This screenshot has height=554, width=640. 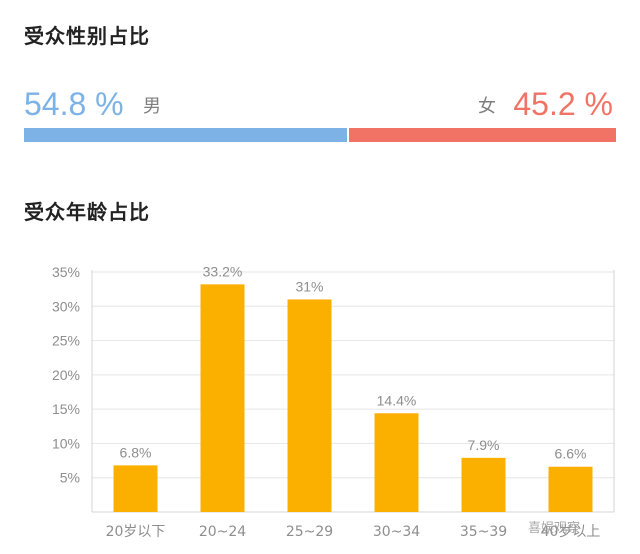 I want to click on y-tick-label: 20%, so click(x=66, y=375).